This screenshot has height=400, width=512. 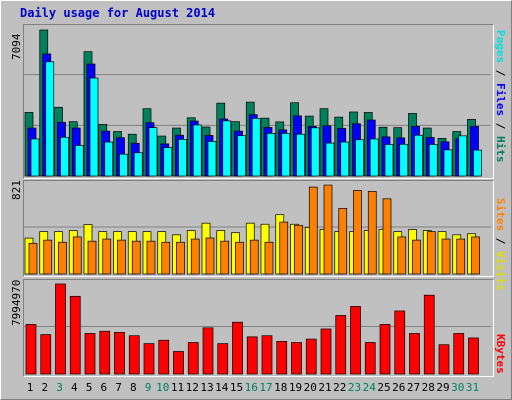 I want to click on x-tick-label: 30, so click(x=458, y=387).